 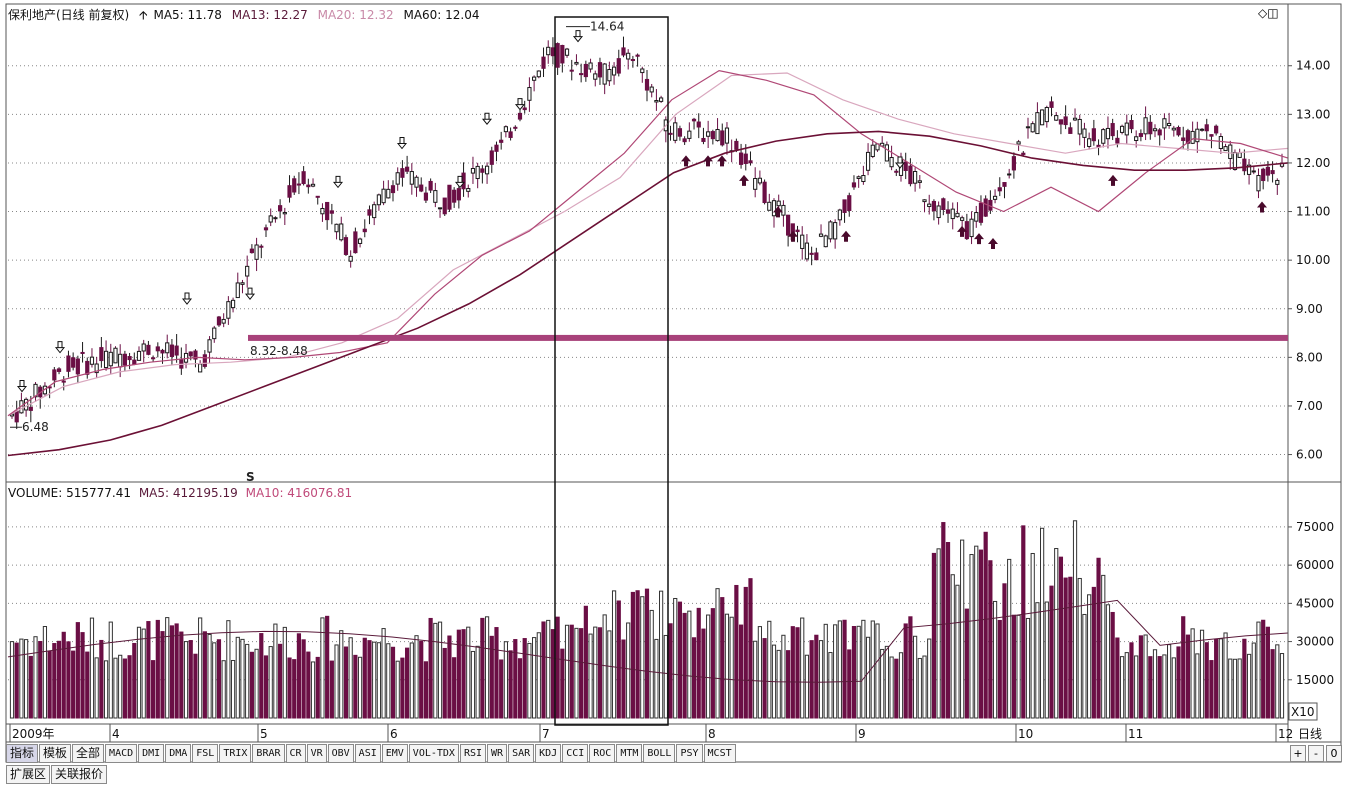 I want to click on indicator-tab: DMI, so click(x=151, y=753).